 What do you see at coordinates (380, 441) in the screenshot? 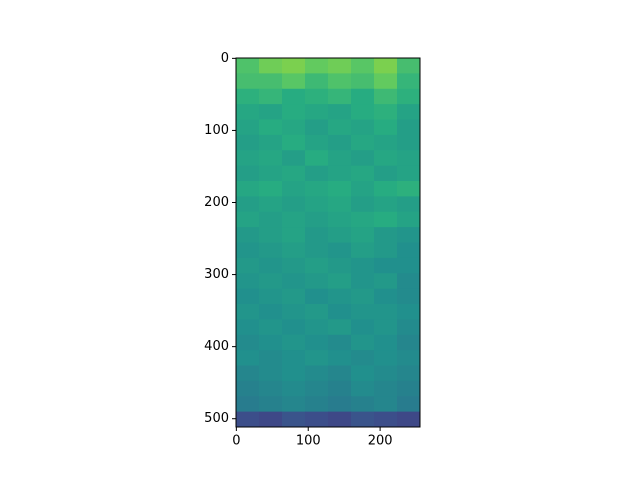
I see `x-tick-label: 200` at bounding box center [380, 441].